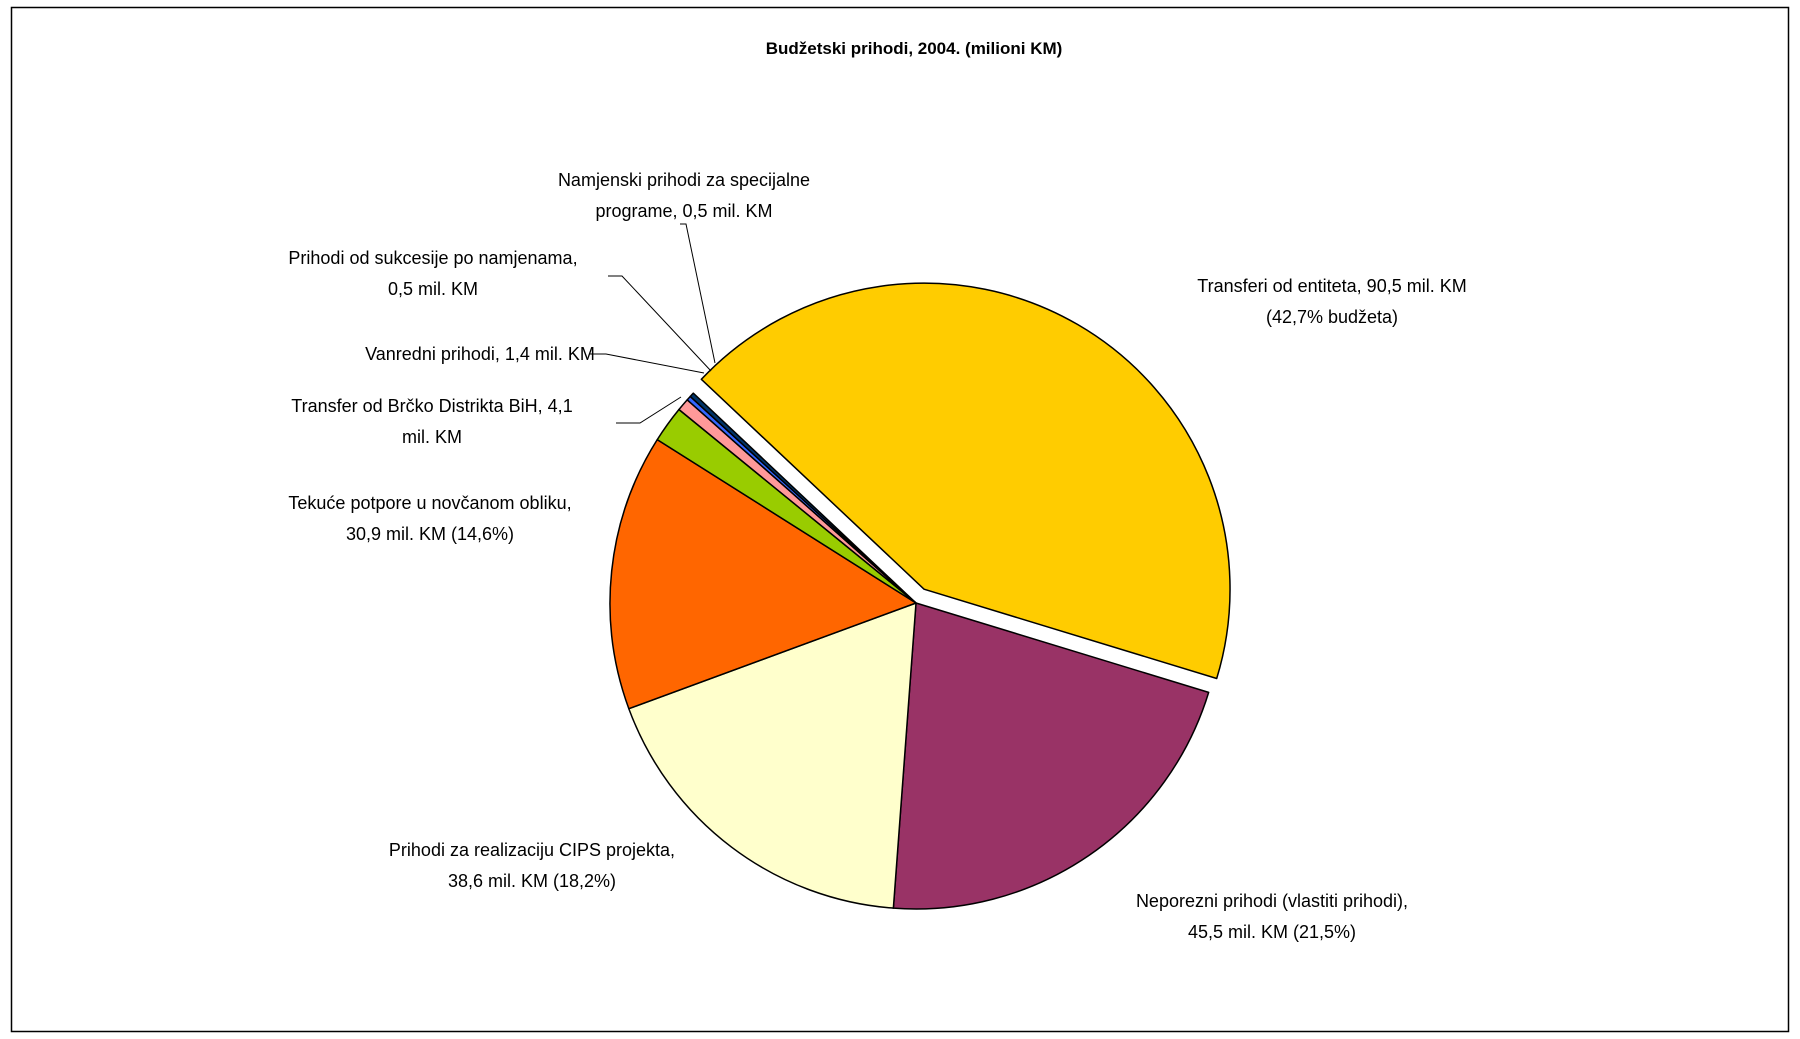  I want to click on slice-label-7-line-2: 0,5 mil. KM, so click(433, 289).